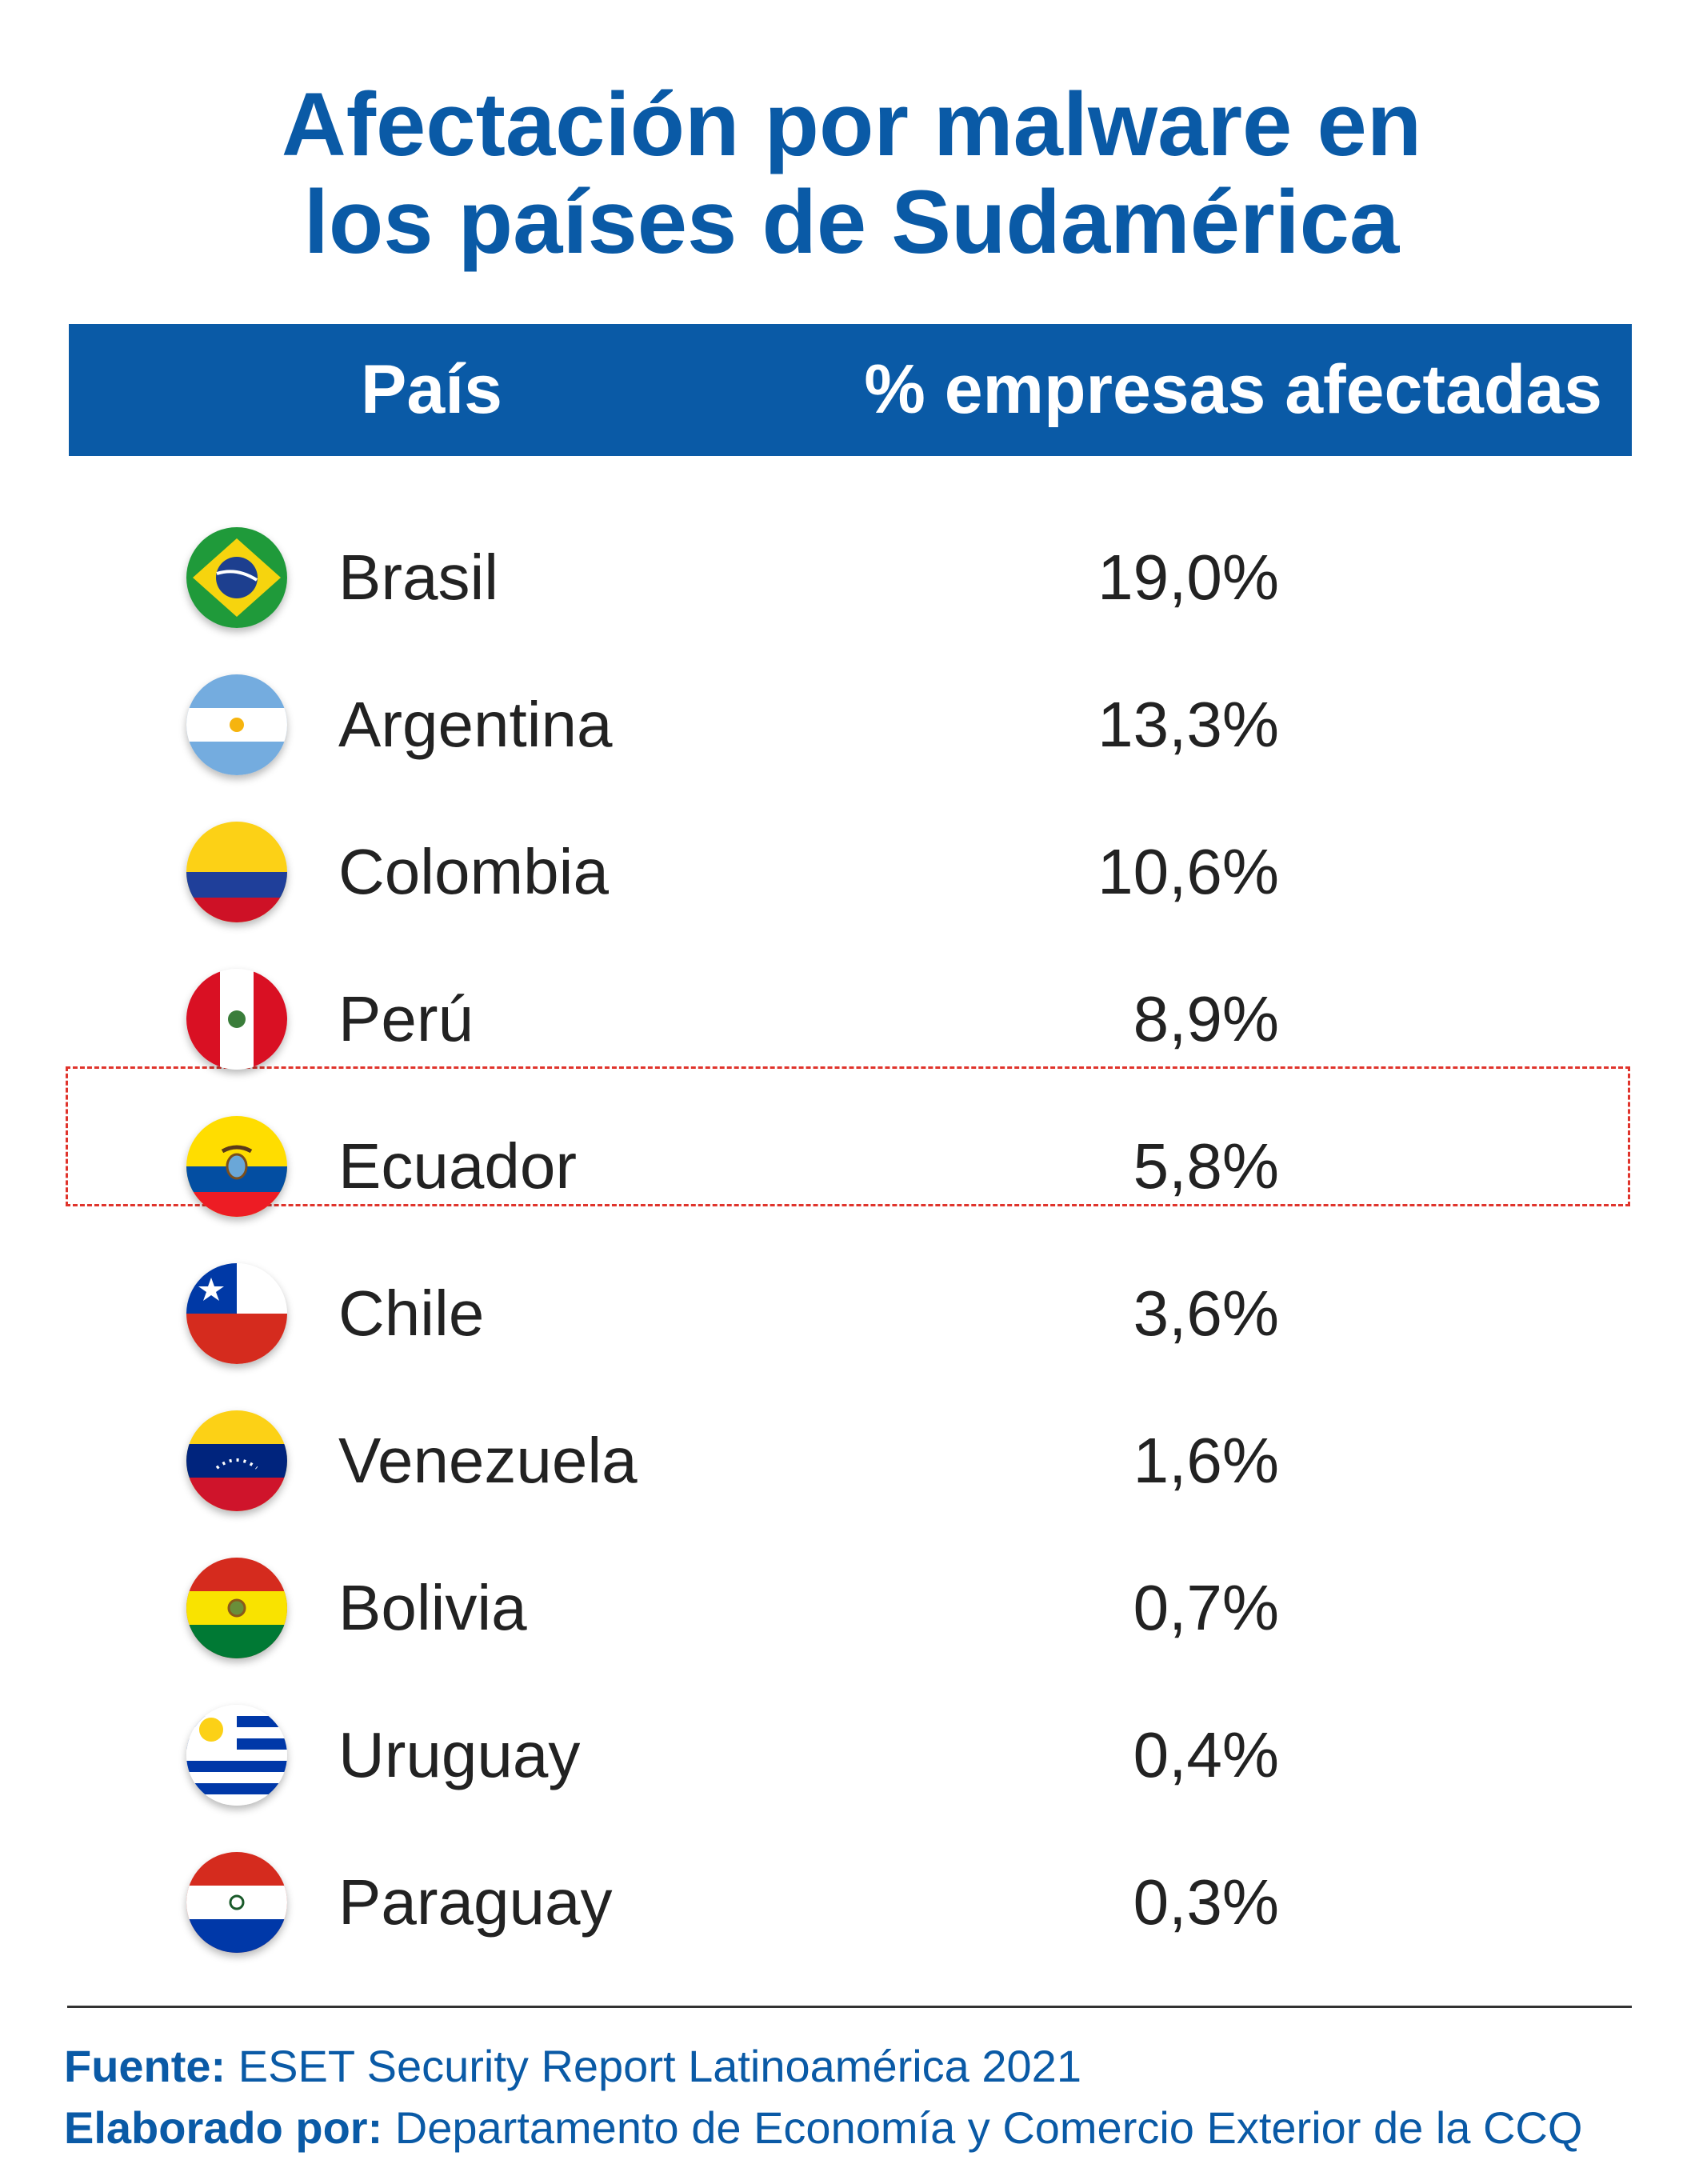 Image resolution: width=1703 pixels, height=2184 pixels. I want to click on country-name: Venezuela, so click(488, 1460).